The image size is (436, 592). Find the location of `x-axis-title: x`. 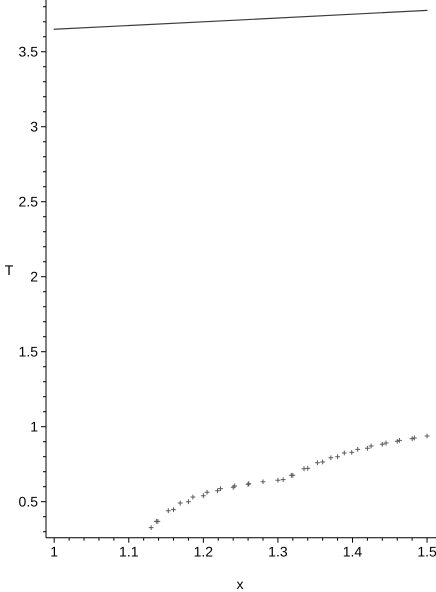

x-axis-title: x is located at coordinates (240, 584).